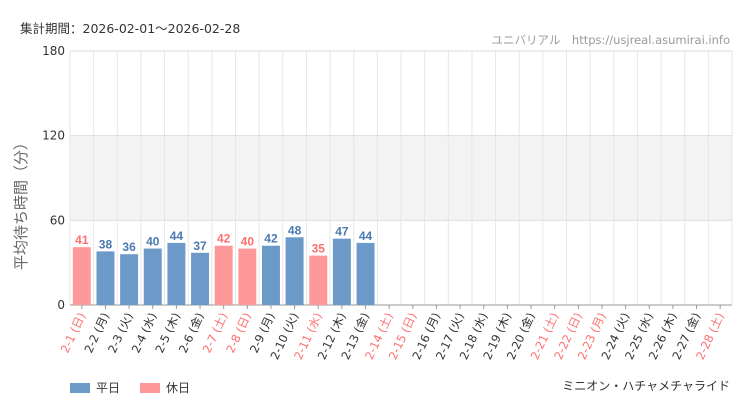 The image size is (750, 410). Describe the element at coordinates (82, 240) in the screenshot. I see `bar-value-label: 41` at that location.